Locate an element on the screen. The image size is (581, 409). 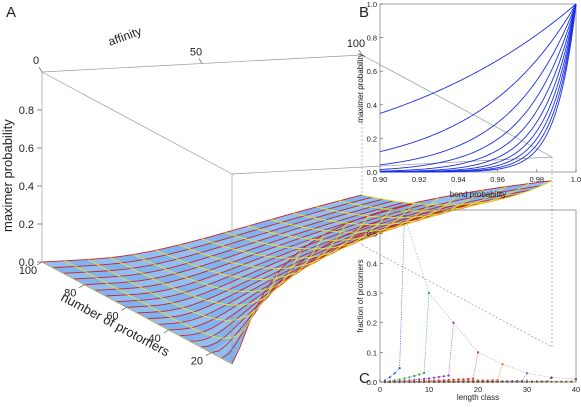
tick-label-x: 0.92 is located at coordinates (419, 179).